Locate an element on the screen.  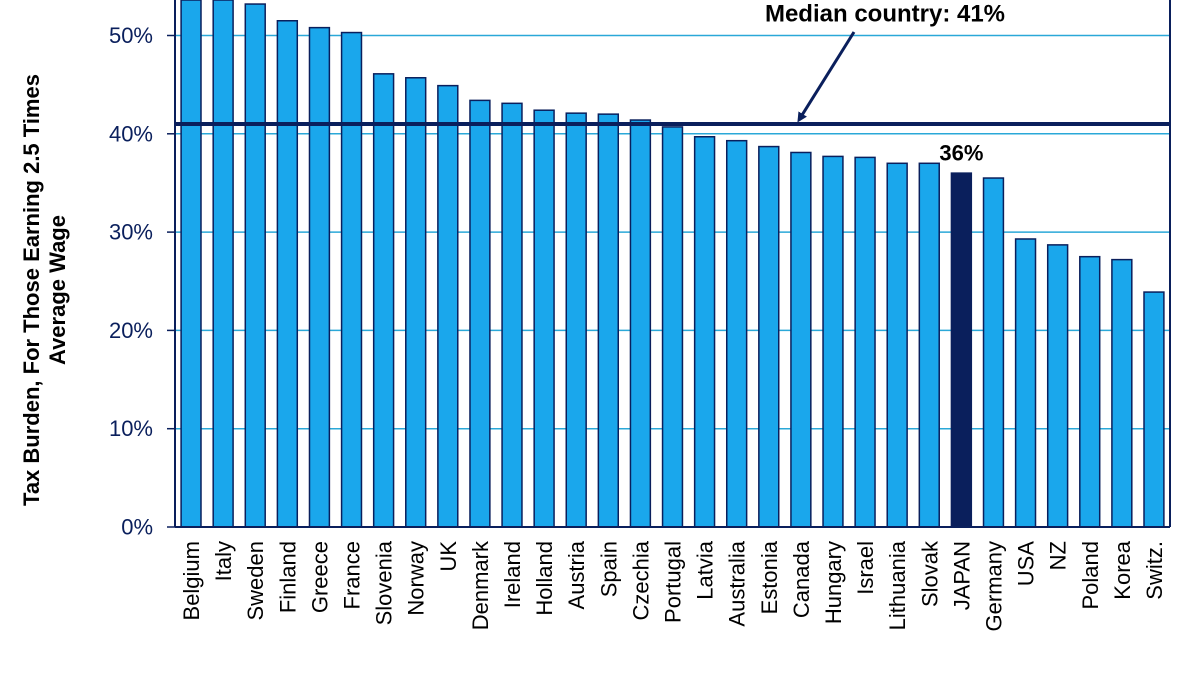
bar-australia is located at coordinates (736, 333).